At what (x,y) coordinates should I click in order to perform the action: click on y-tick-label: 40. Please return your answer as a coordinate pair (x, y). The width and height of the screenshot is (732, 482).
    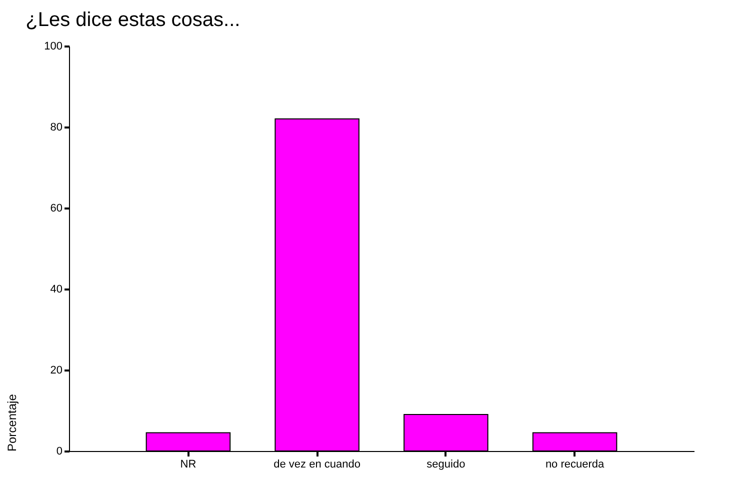
    Looking at the image, I should click on (56, 290).